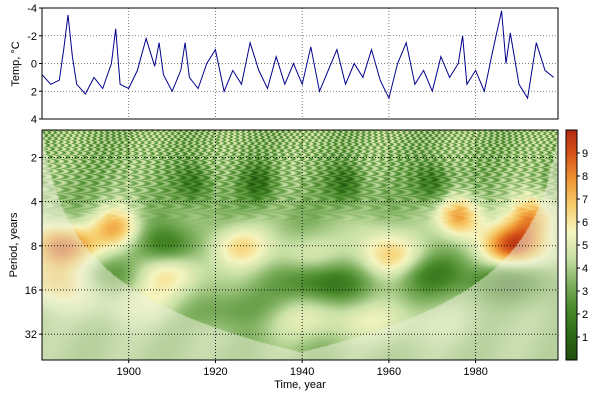  What do you see at coordinates (585, 177) in the screenshot?
I see `colorbar-tick-label: 8` at bounding box center [585, 177].